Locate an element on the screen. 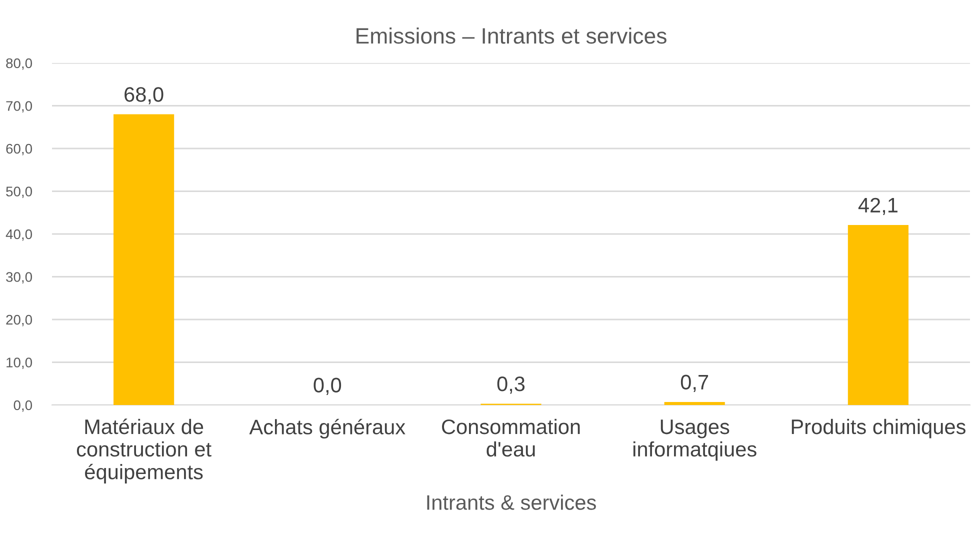 This screenshot has height=551, width=979. x-tick-label: Achats généraux is located at coordinates (327, 428).